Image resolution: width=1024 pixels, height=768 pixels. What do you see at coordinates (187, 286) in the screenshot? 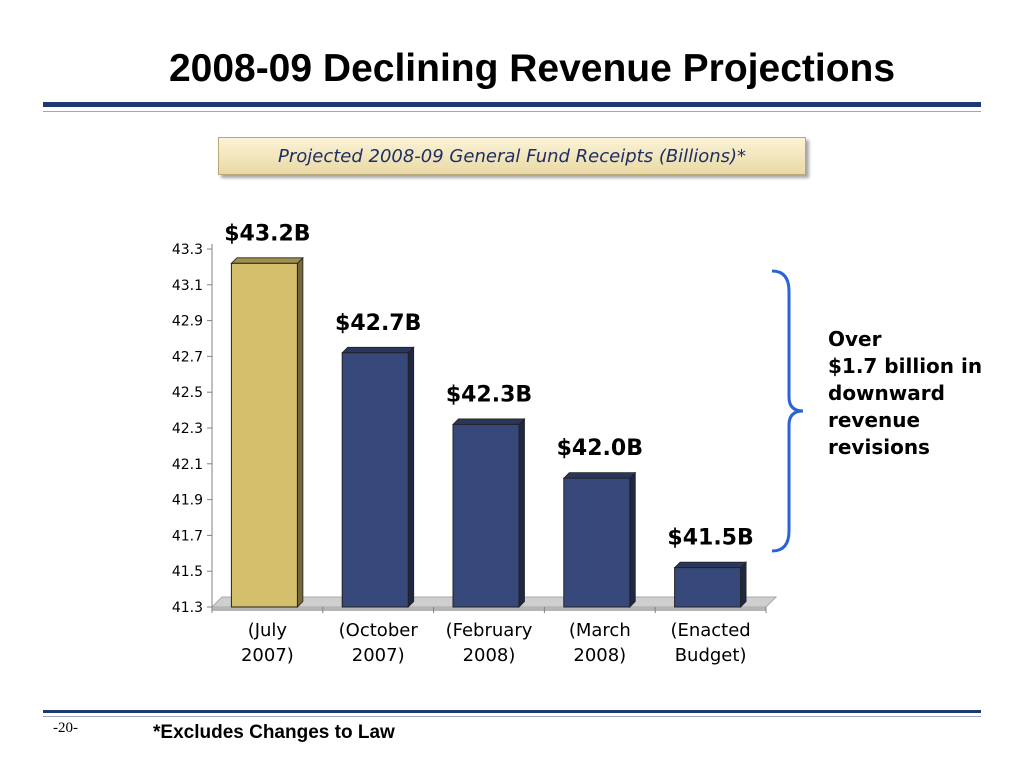
I see `y-tick-label: 43.1` at bounding box center [187, 286].